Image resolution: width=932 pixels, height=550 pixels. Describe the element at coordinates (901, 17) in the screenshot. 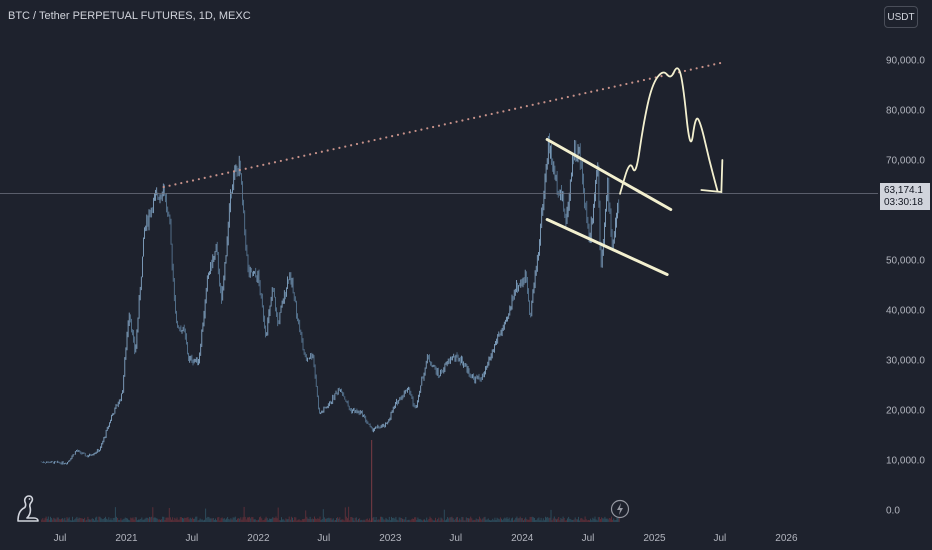

I see `currency-unit-button: USDT` at that location.